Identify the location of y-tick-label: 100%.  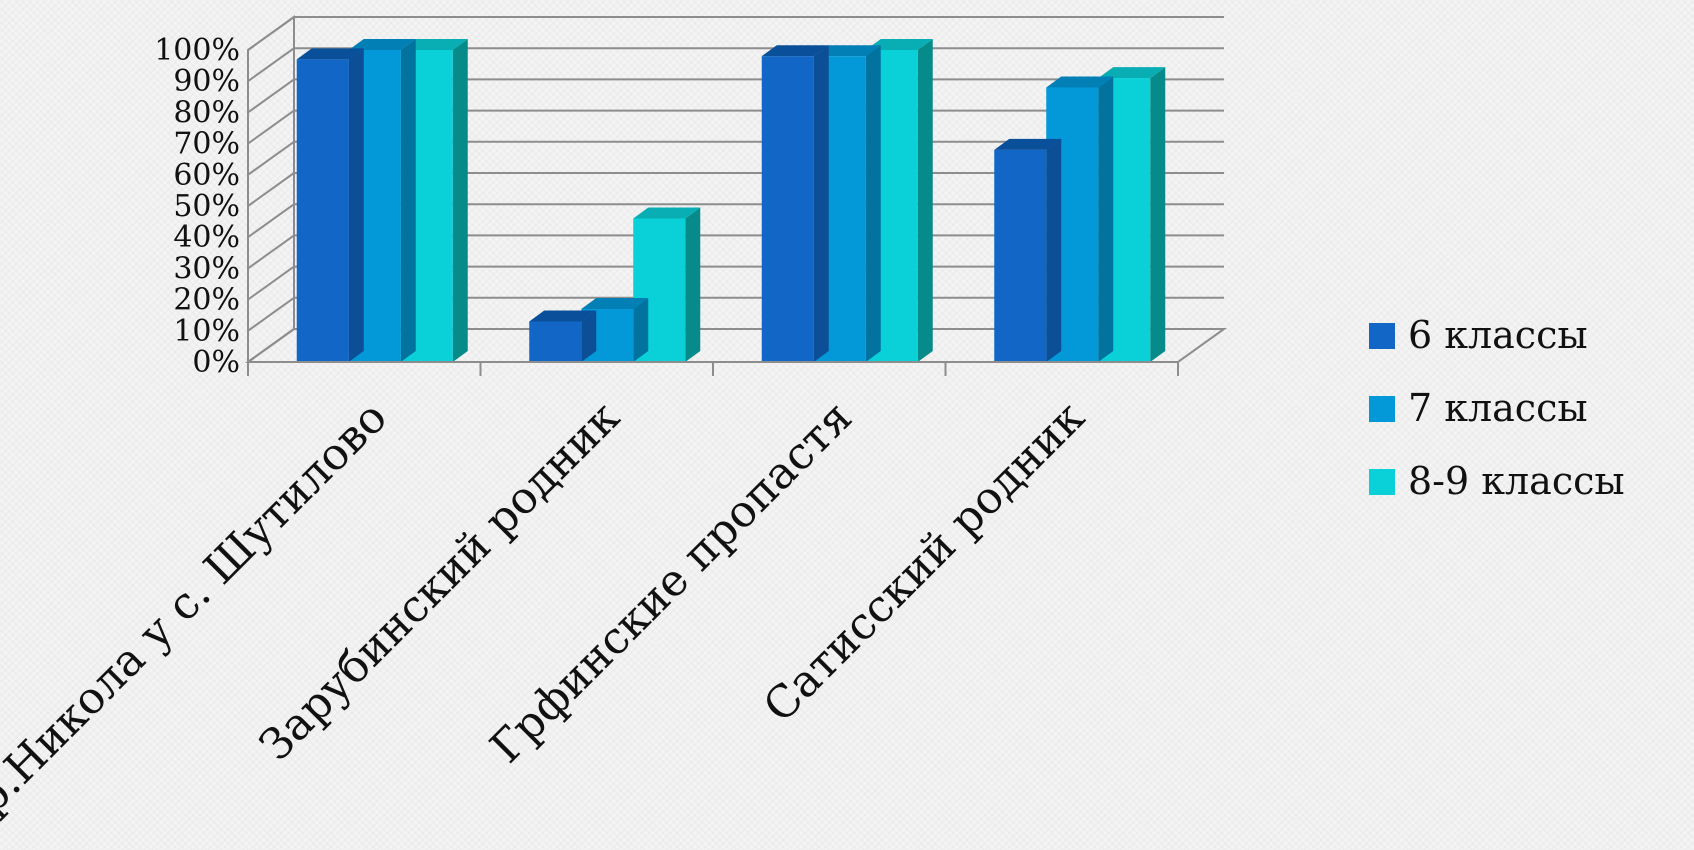
(197, 50).